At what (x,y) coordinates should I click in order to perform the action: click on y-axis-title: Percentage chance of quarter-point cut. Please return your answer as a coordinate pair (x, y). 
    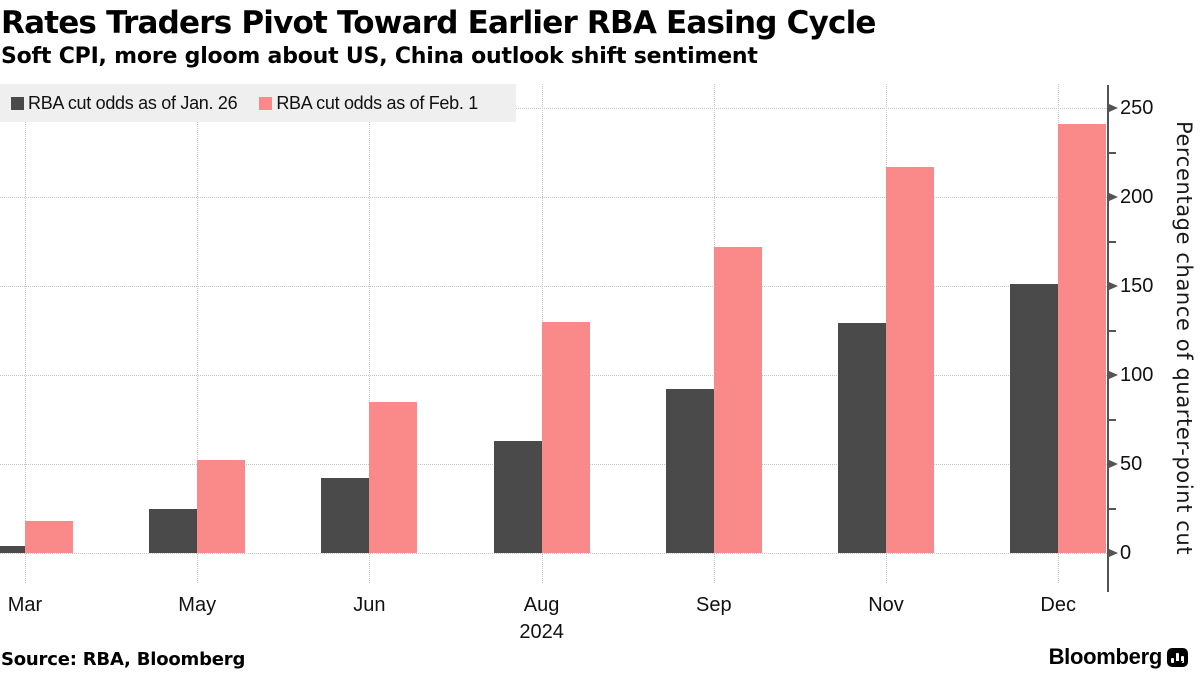
    Looking at the image, I should click on (1184, 338).